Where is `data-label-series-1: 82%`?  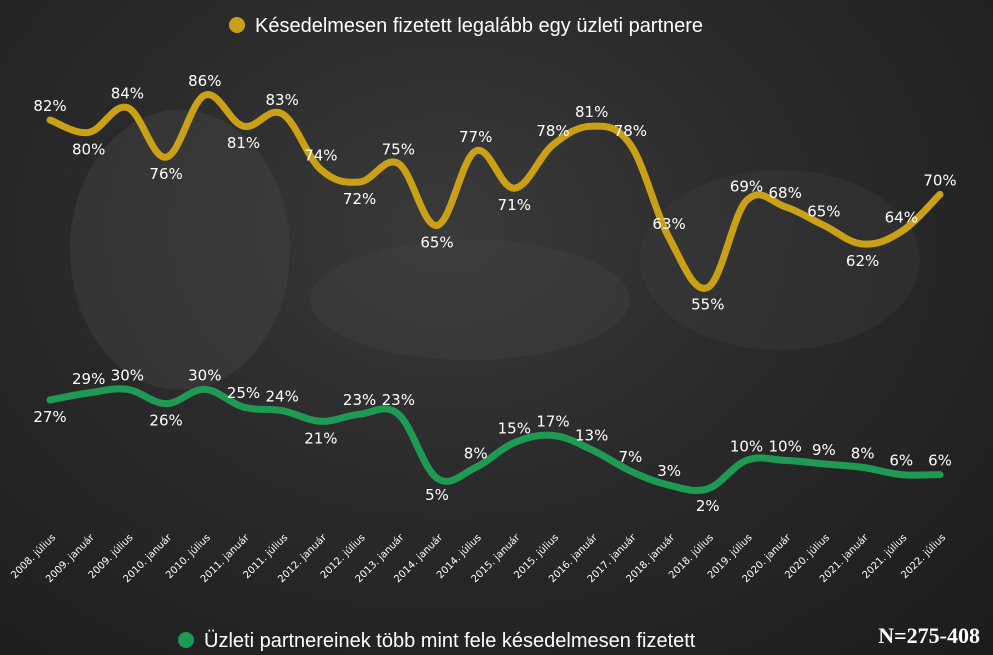
data-label-series-1: 82% is located at coordinates (49, 106).